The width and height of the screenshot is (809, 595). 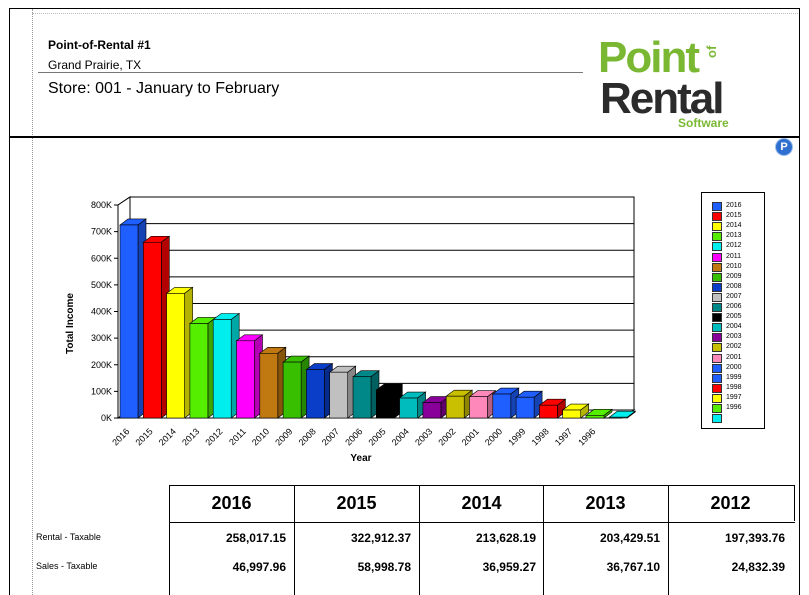 I want to click on y-axis-title: Total Income, so click(x=70, y=323).